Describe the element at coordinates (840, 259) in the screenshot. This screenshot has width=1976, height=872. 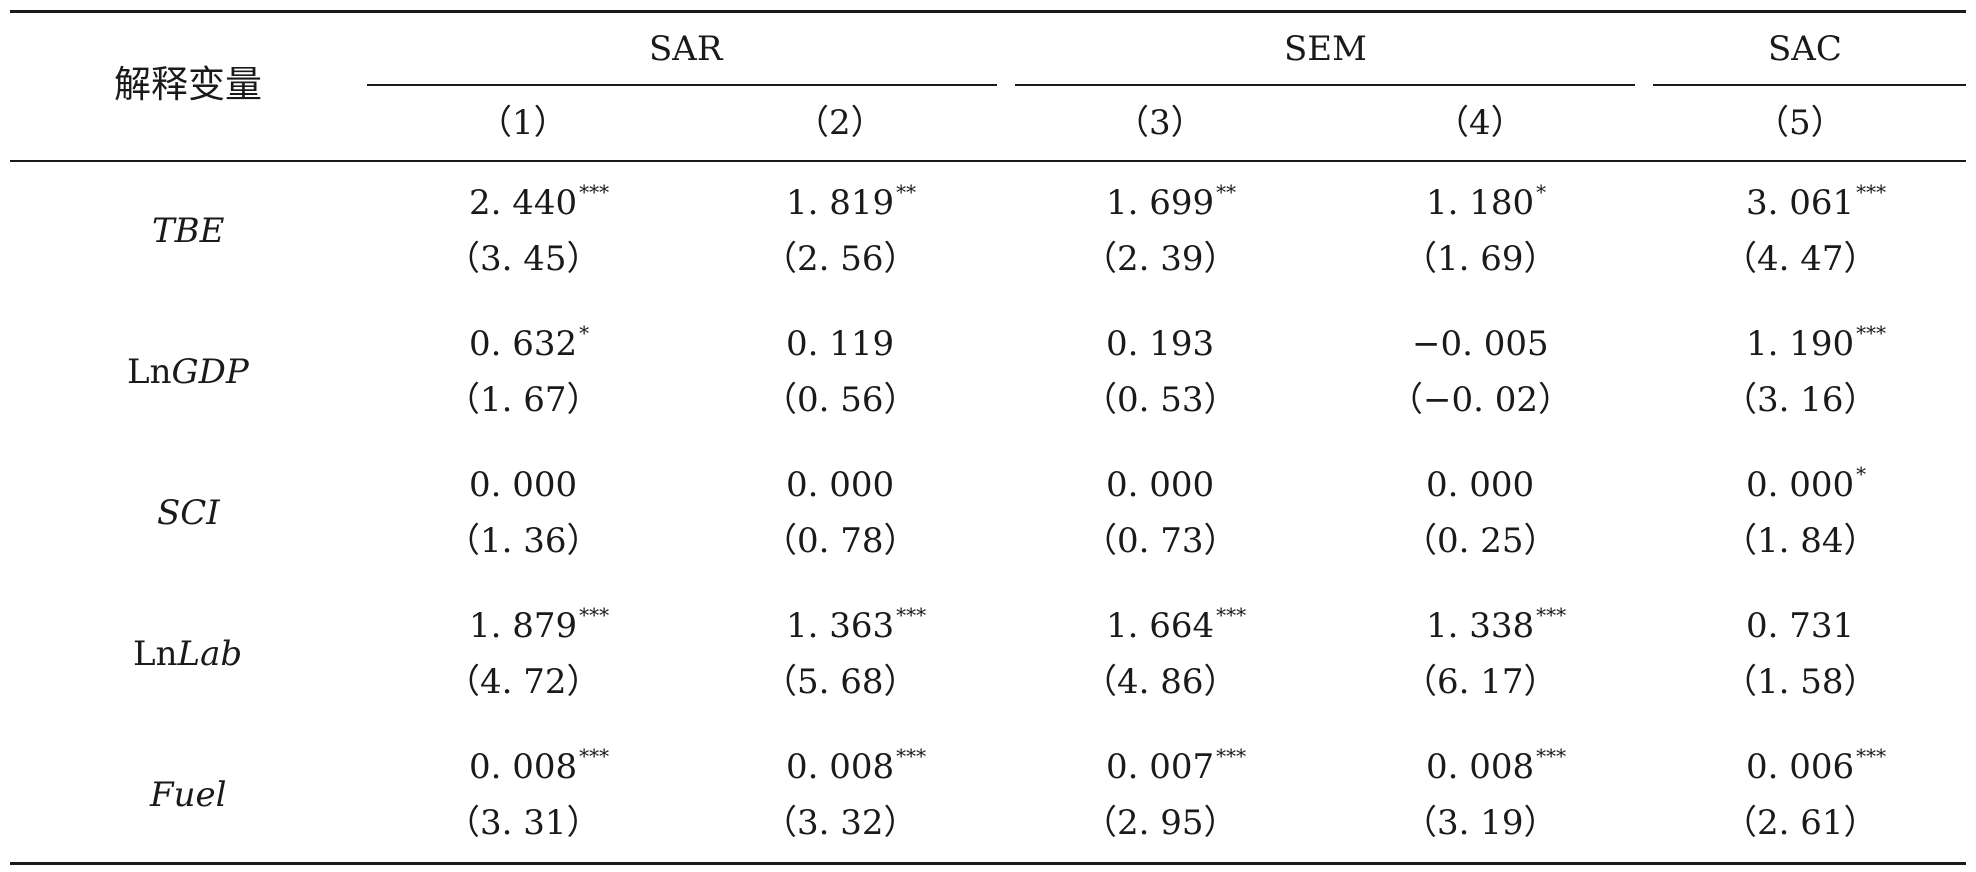
I see `t-statistic: （2. 56）` at that location.